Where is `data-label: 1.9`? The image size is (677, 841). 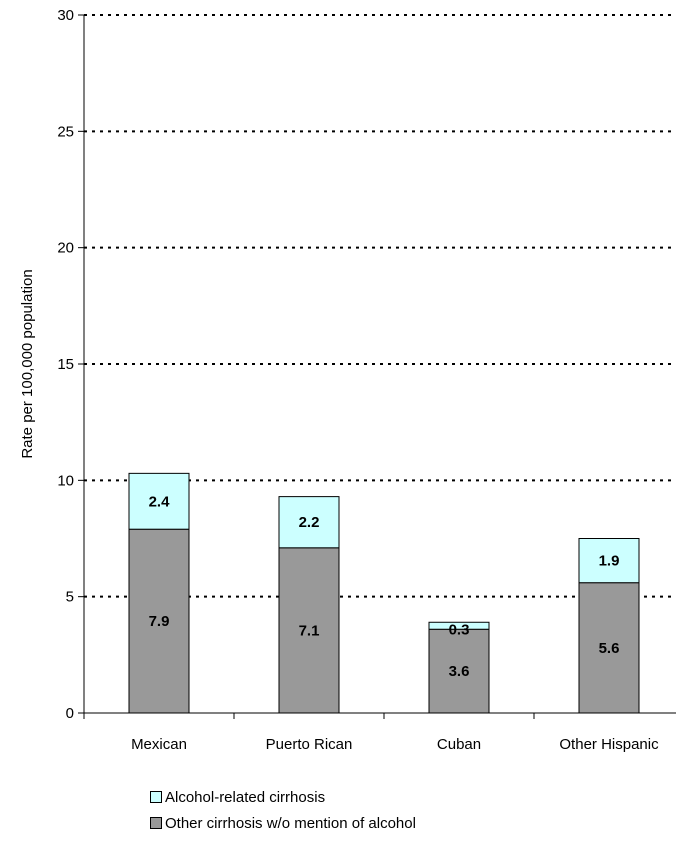 data-label: 1.9 is located at coordinates (609, 561).